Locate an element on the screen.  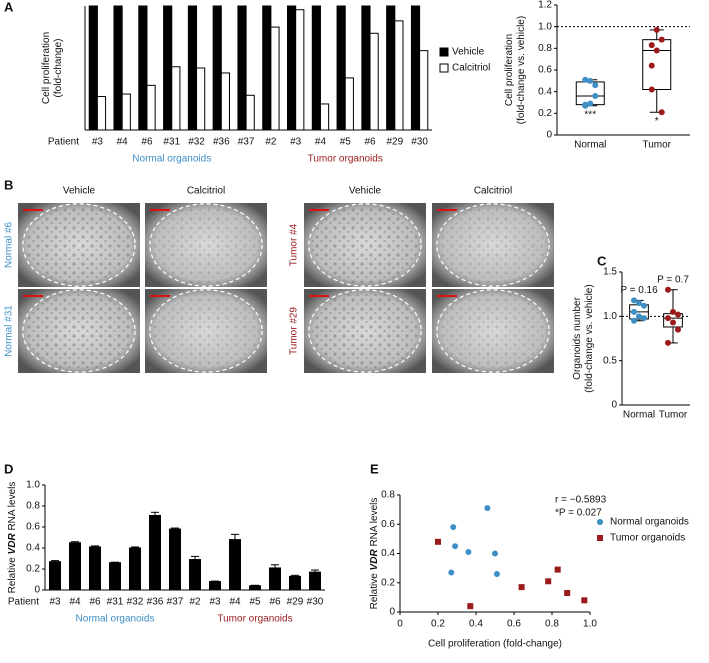
photo-texture is located at coordinates (493, 245).